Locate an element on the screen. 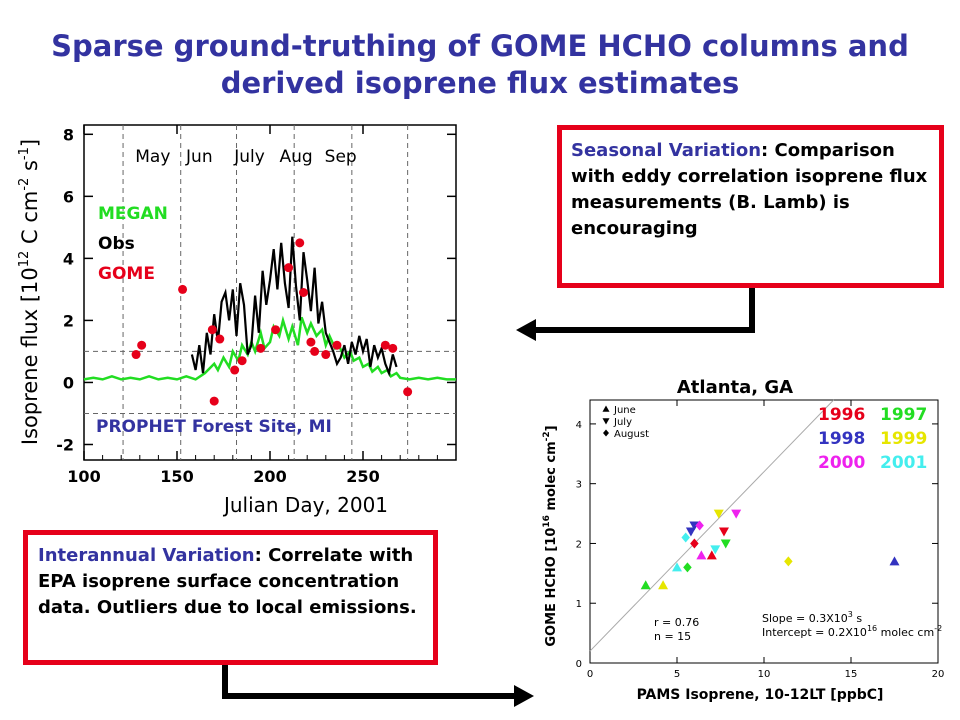 This screenshot has width=960, height=720. legend-obs: Obs is located at coordinates (116, 244).